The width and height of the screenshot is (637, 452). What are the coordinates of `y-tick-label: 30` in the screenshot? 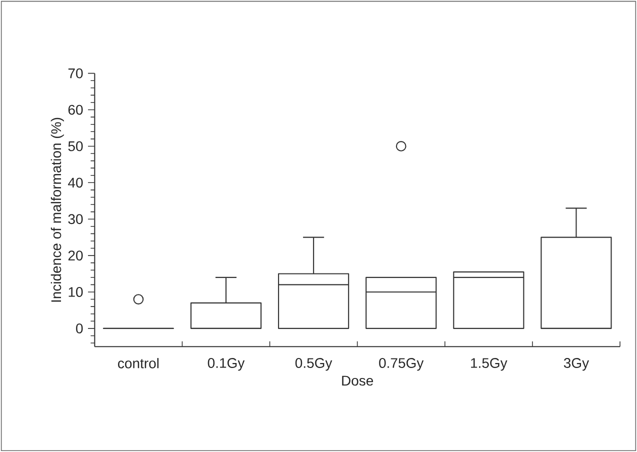 It's located at (75, 219).